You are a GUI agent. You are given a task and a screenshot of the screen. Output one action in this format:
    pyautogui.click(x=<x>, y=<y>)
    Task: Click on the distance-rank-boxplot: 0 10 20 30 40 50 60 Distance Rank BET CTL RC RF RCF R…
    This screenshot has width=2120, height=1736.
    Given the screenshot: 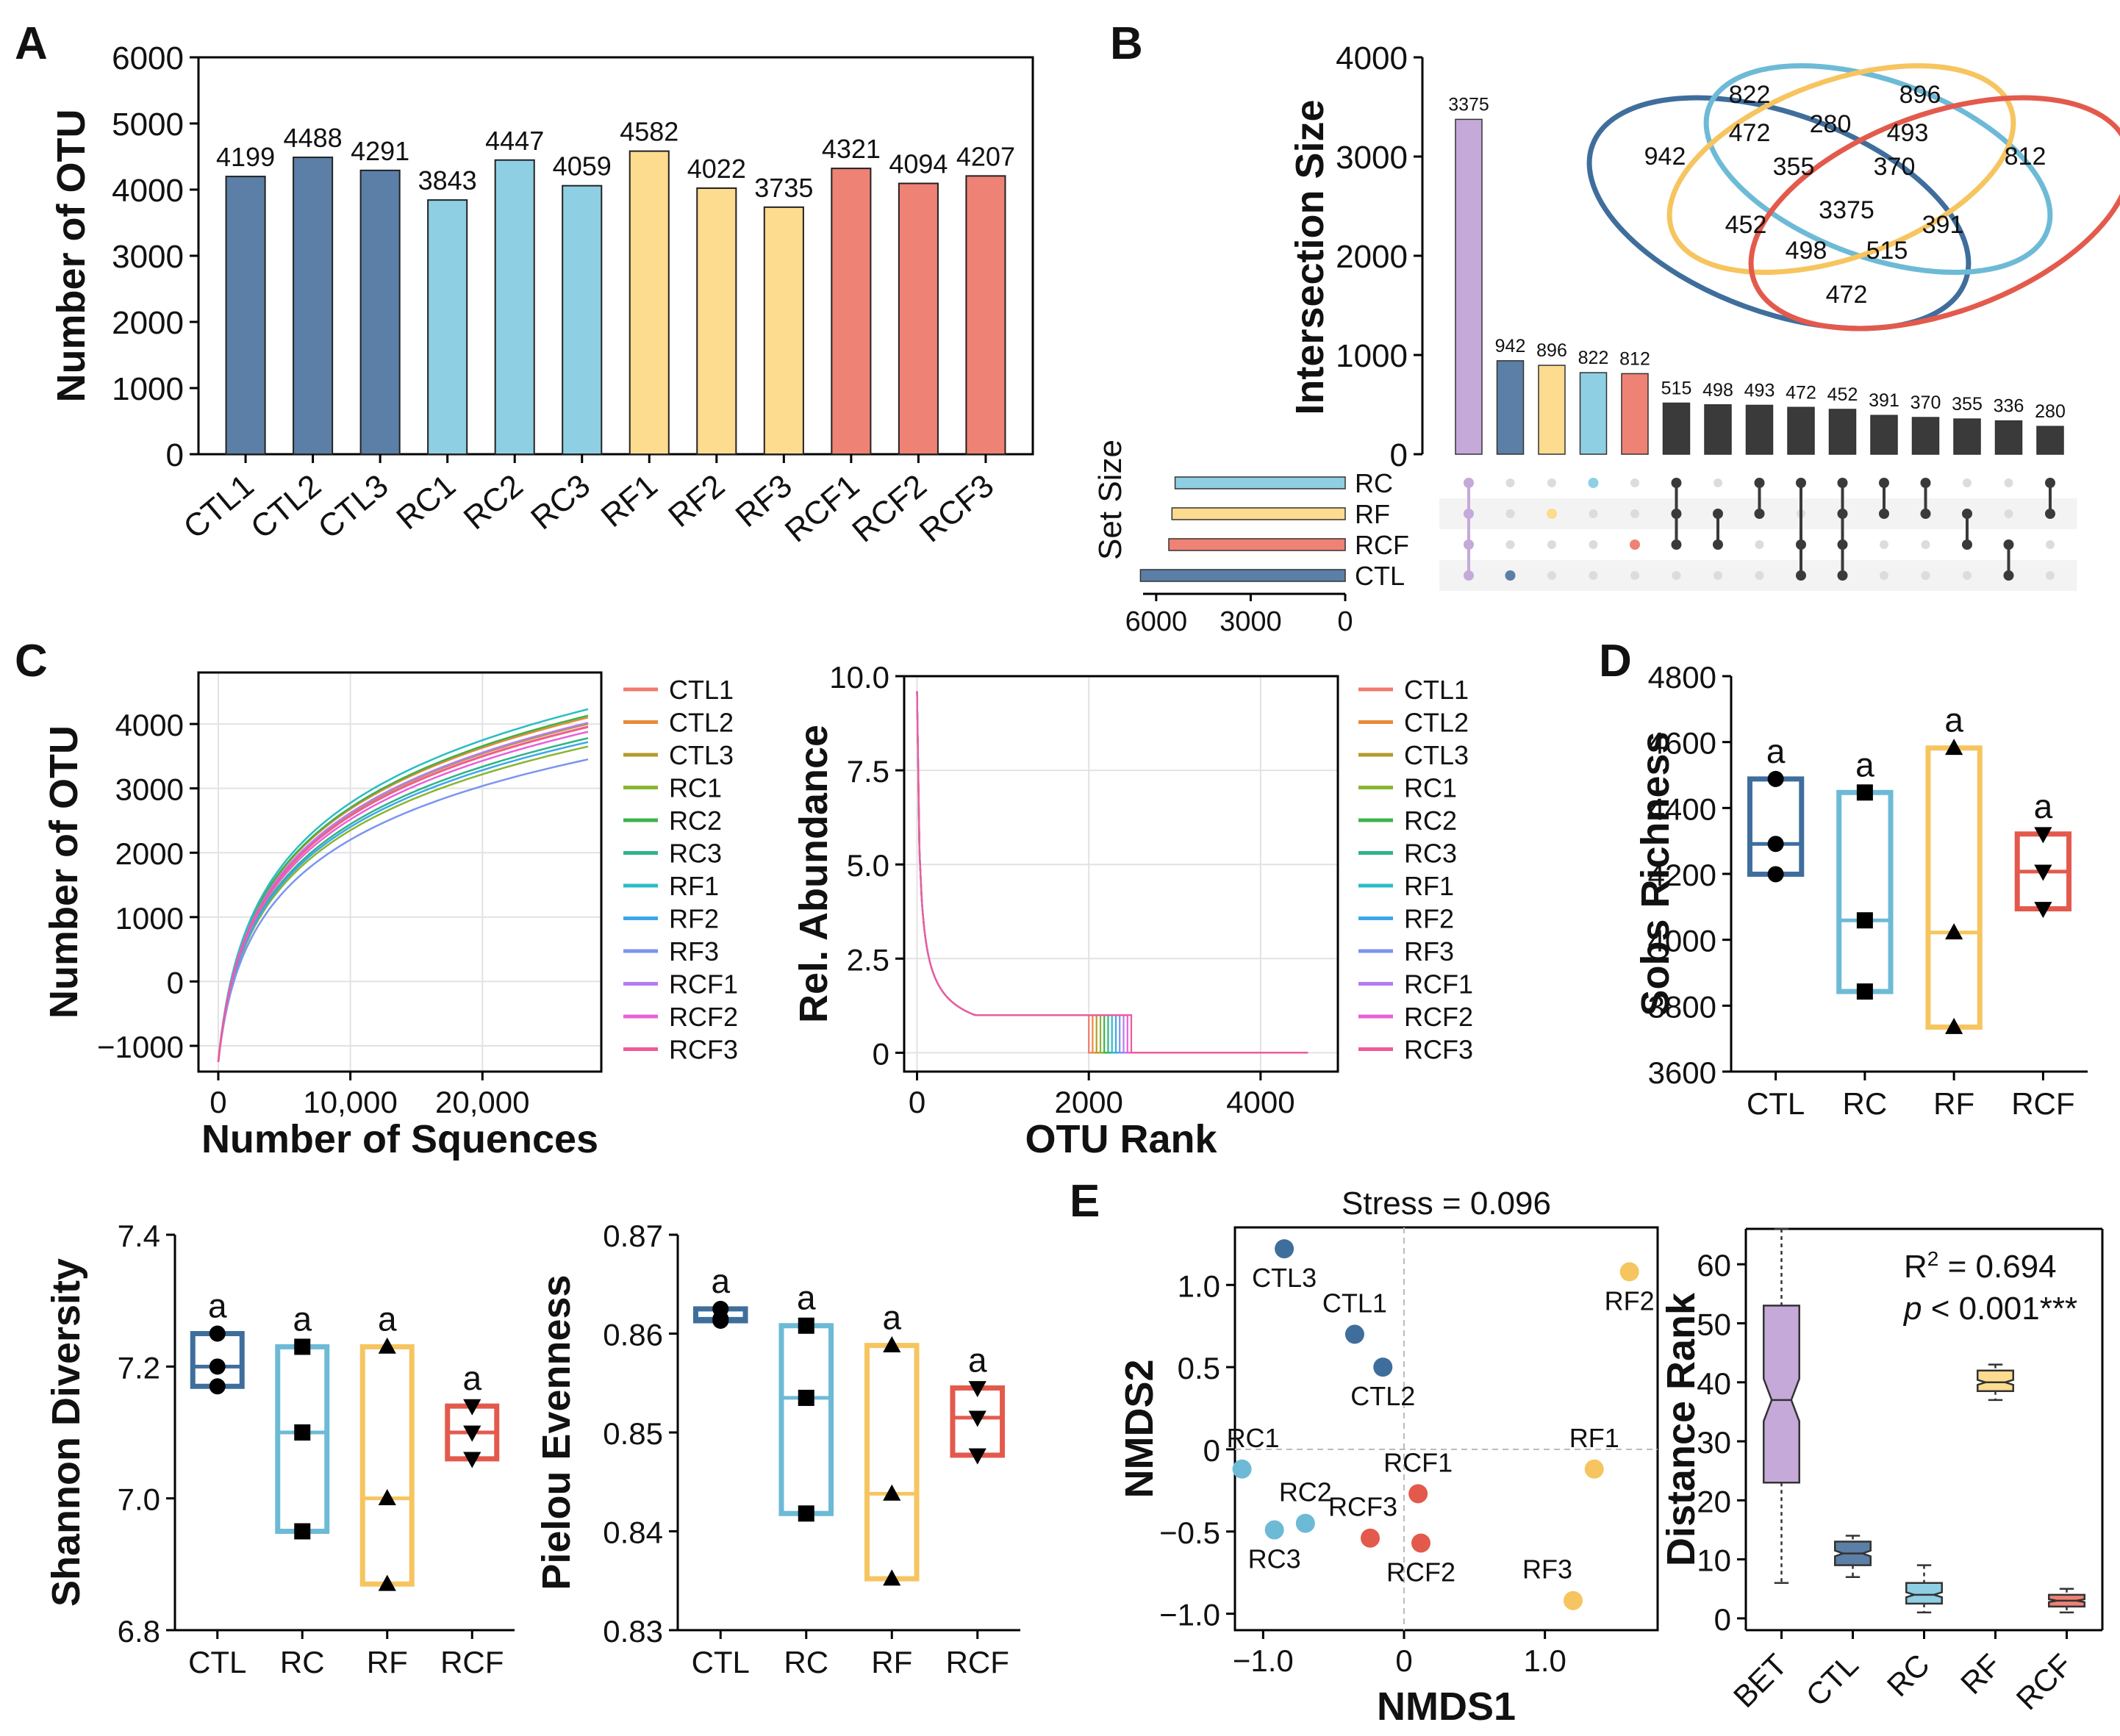 What is the action you would take?
    pyautogui.click(x=1882, y=1471)
    